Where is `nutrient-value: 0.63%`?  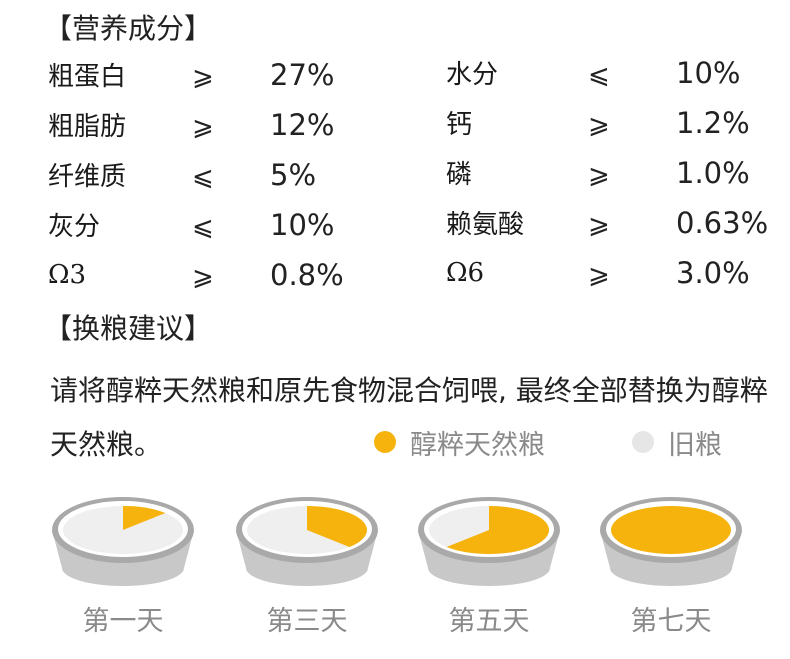 nutrient-value: 0.63% is located at coordinates (722, 223).